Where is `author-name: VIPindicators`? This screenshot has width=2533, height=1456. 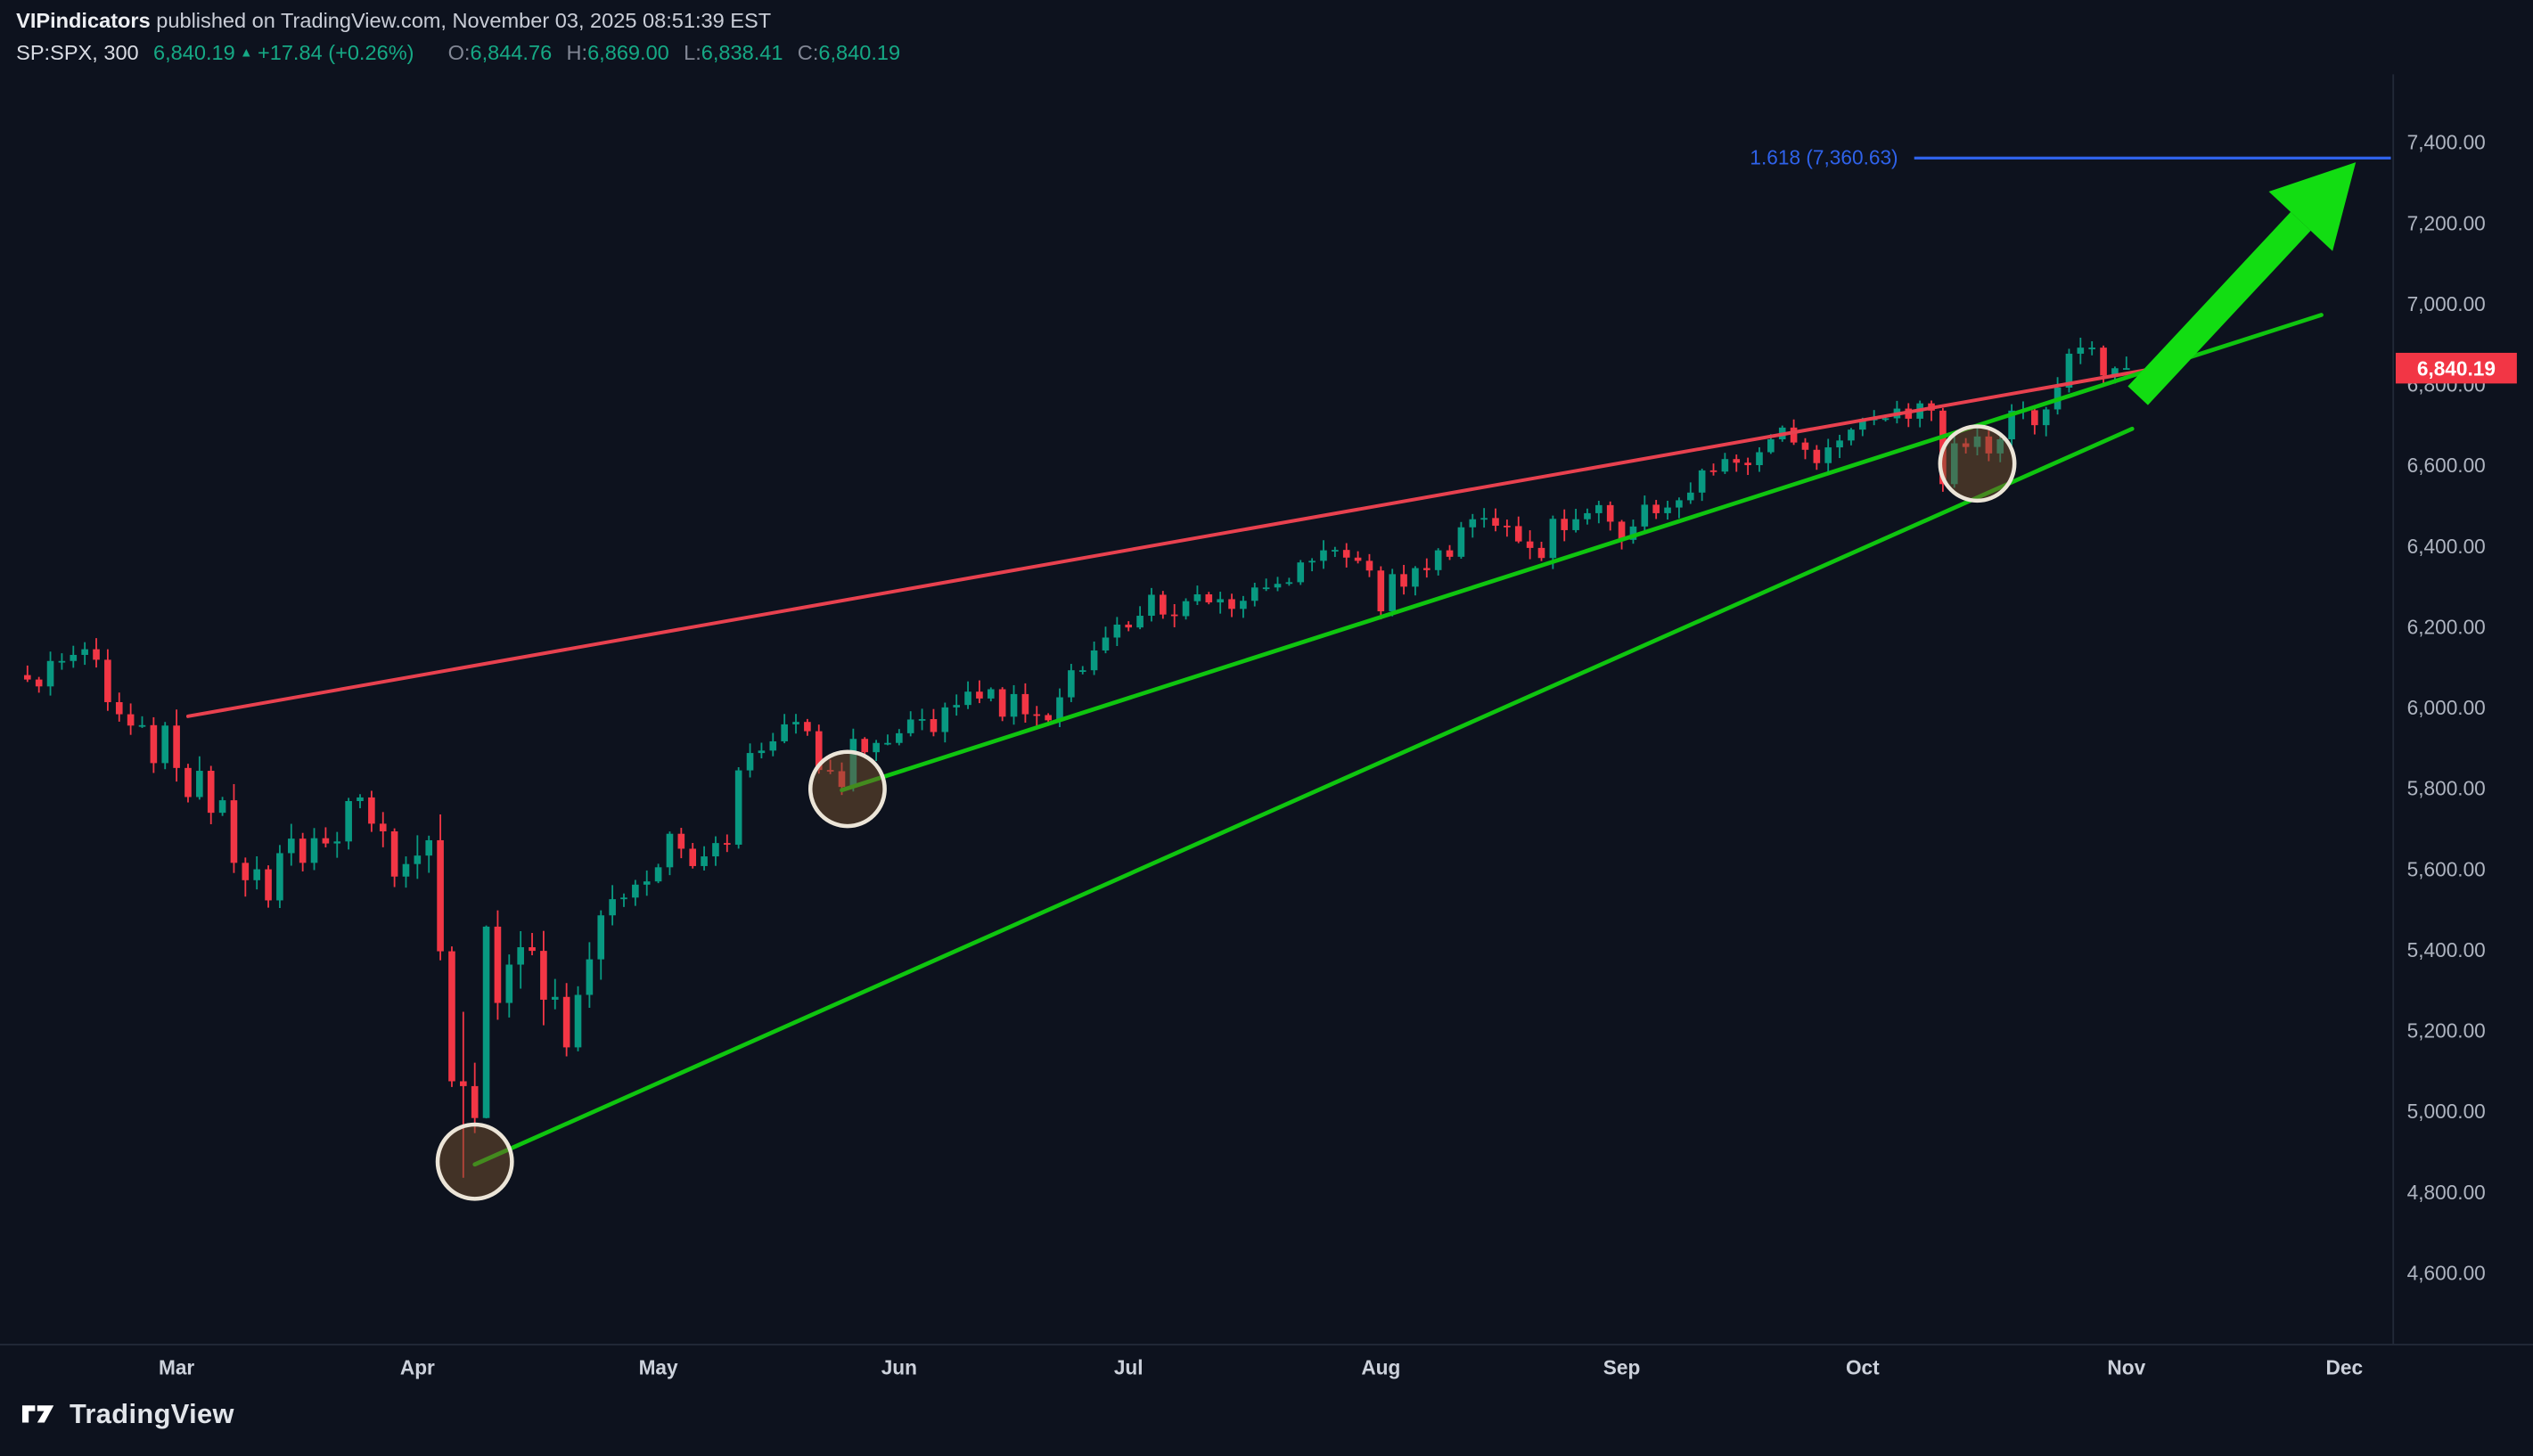 author-name: VIPindicators is located at coordinates (83, 20).